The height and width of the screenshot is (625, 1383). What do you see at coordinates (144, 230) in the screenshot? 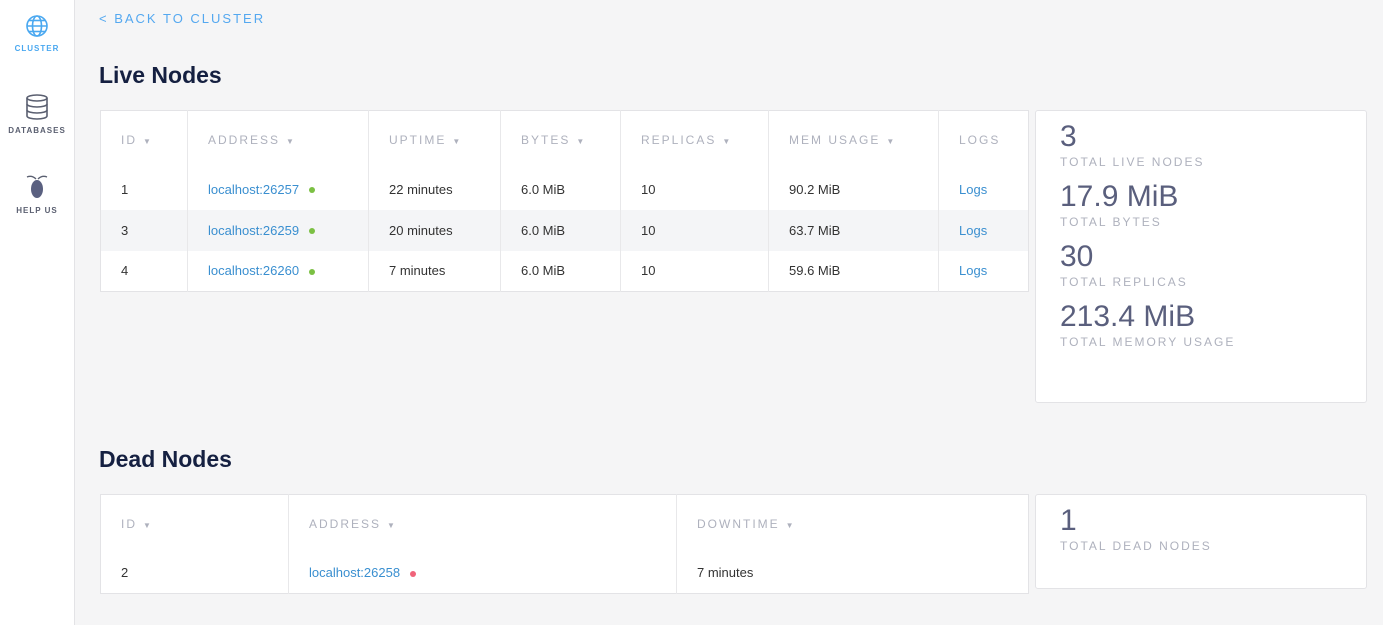
I see `node-id: 3` at bounding box center [144, 230].